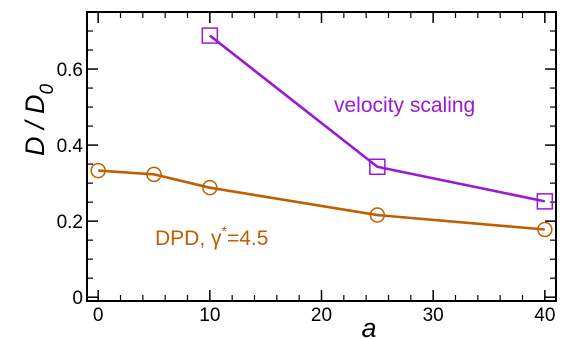 The height and width of the screenshot is (339, 565). Describe the element at coordinates (247, 238) in the screenshot. I see `series-label-dpd-suffix: =4.5` at that location.